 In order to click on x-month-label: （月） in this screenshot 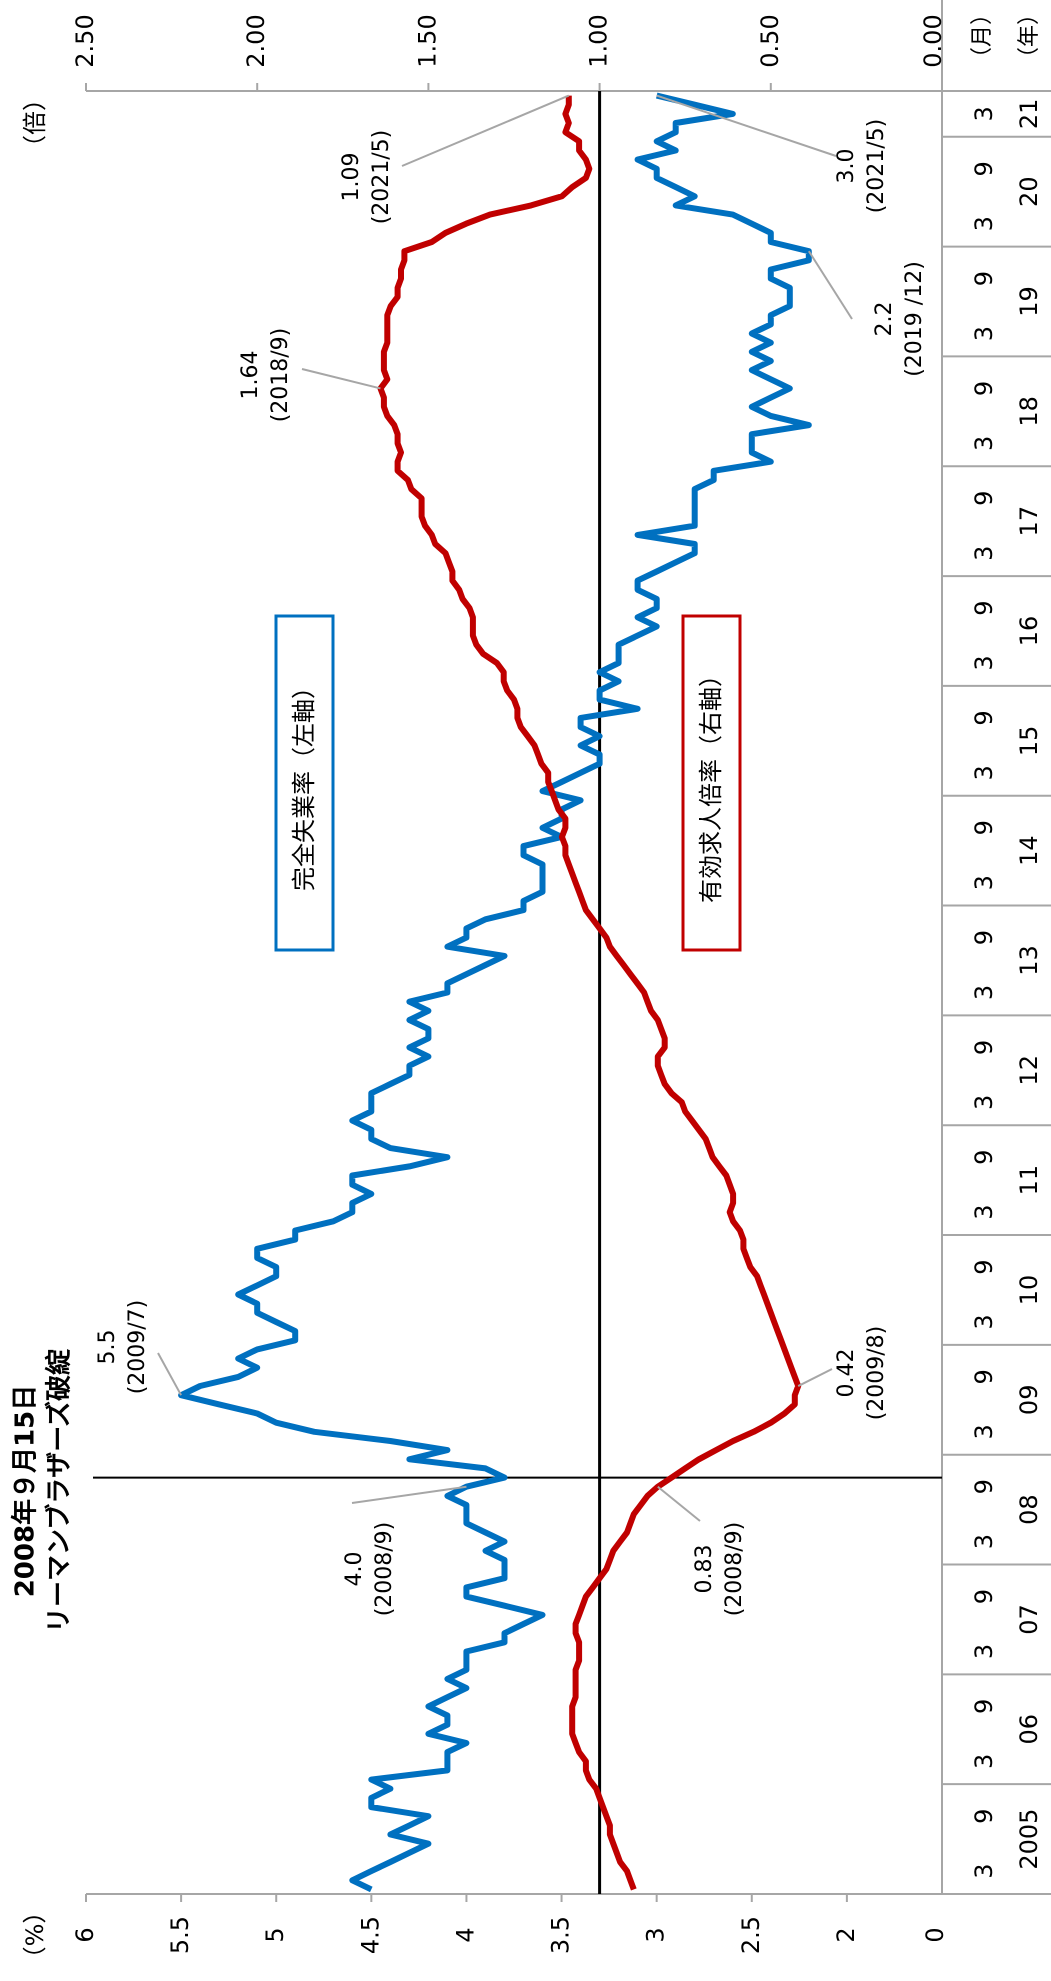, I will do `click(982, 36)`.